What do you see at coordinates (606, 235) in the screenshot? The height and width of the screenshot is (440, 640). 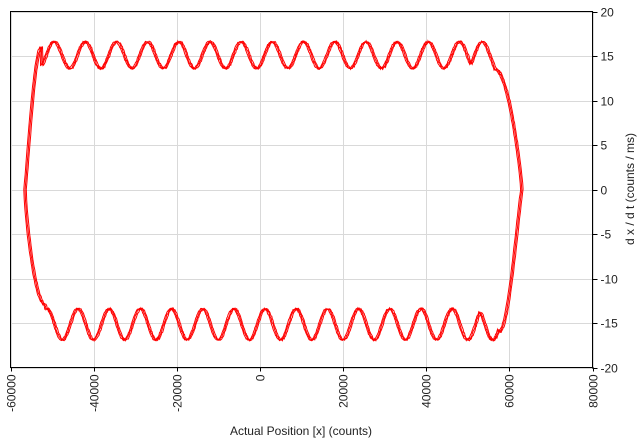 I see `y-tick-label: -5` at bounding box center [606, 235].